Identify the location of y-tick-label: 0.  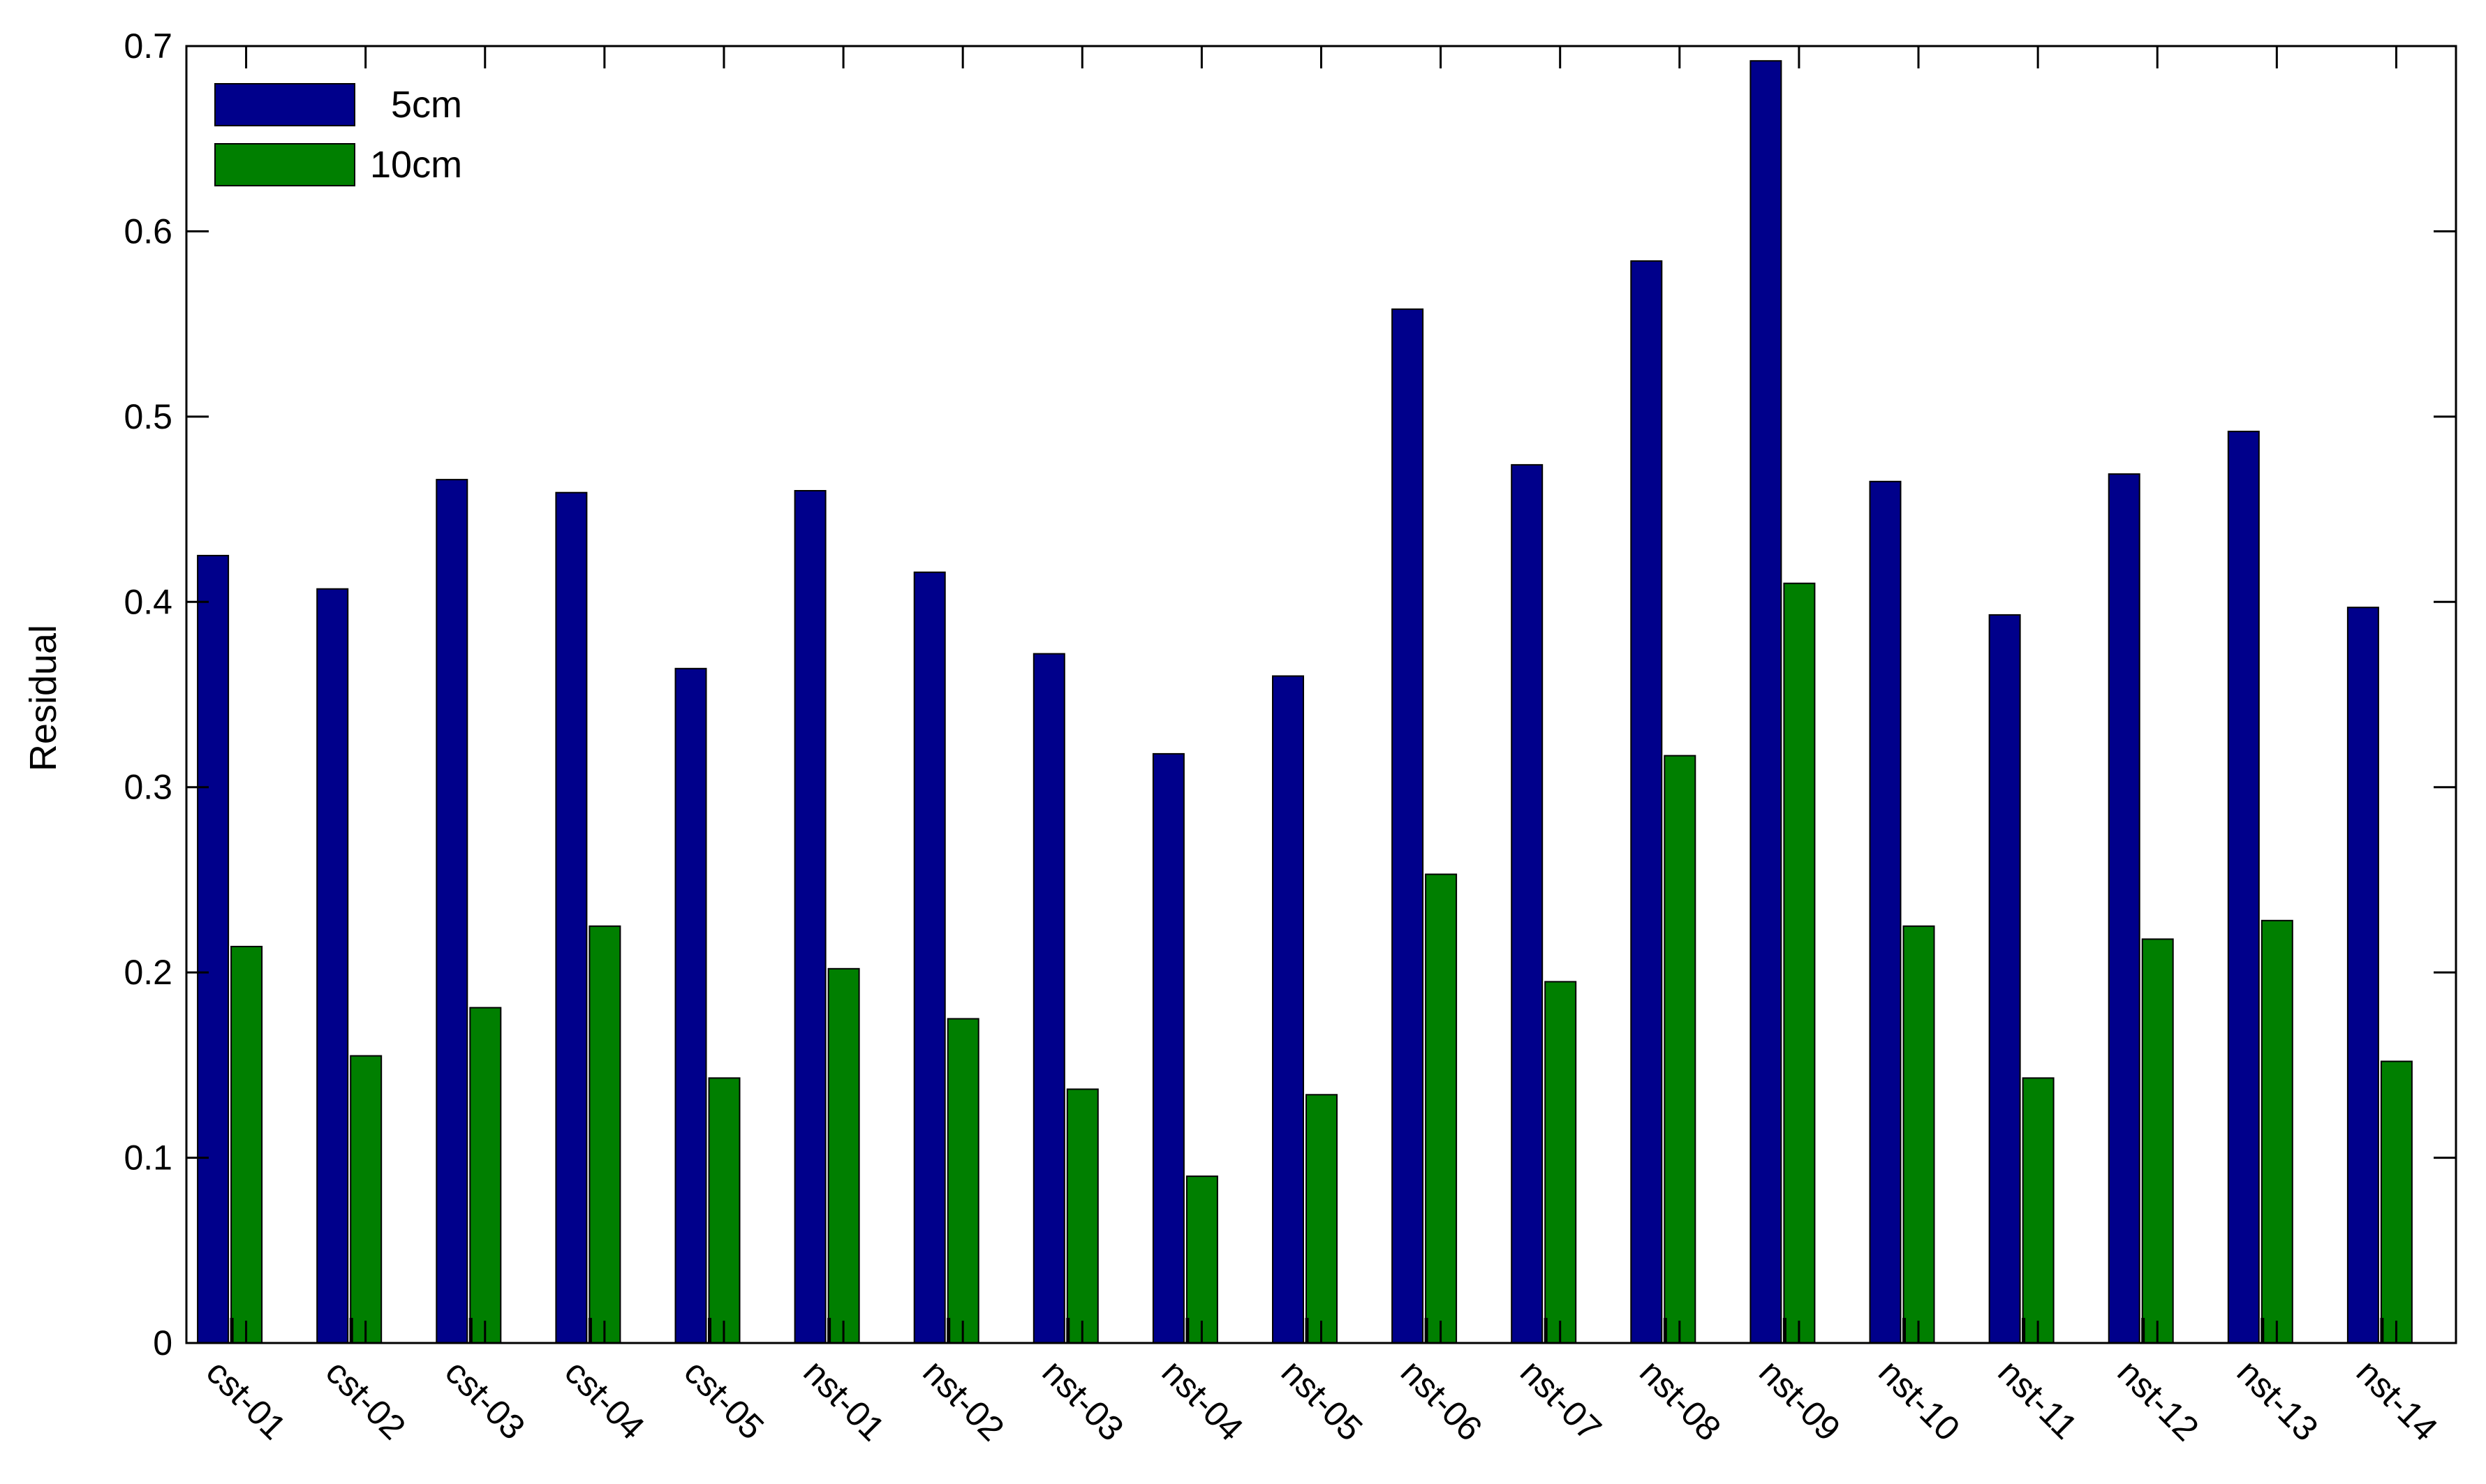
(162, 1343).